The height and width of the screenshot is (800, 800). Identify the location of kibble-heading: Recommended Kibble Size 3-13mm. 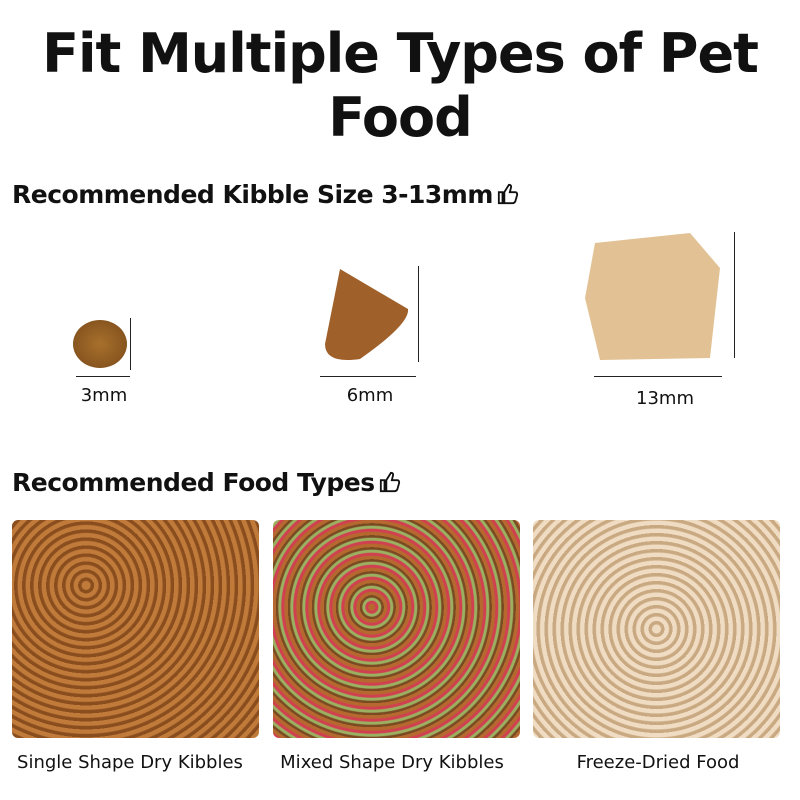
(265, 194).